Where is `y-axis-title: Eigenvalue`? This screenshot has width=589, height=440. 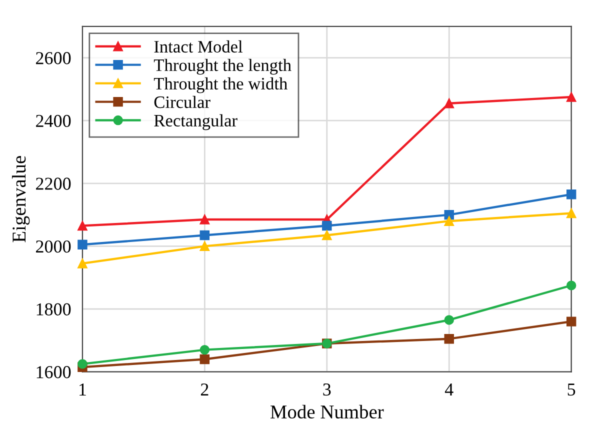
y-axis-title: Eigenvalue is located at coordinates (21, 199).